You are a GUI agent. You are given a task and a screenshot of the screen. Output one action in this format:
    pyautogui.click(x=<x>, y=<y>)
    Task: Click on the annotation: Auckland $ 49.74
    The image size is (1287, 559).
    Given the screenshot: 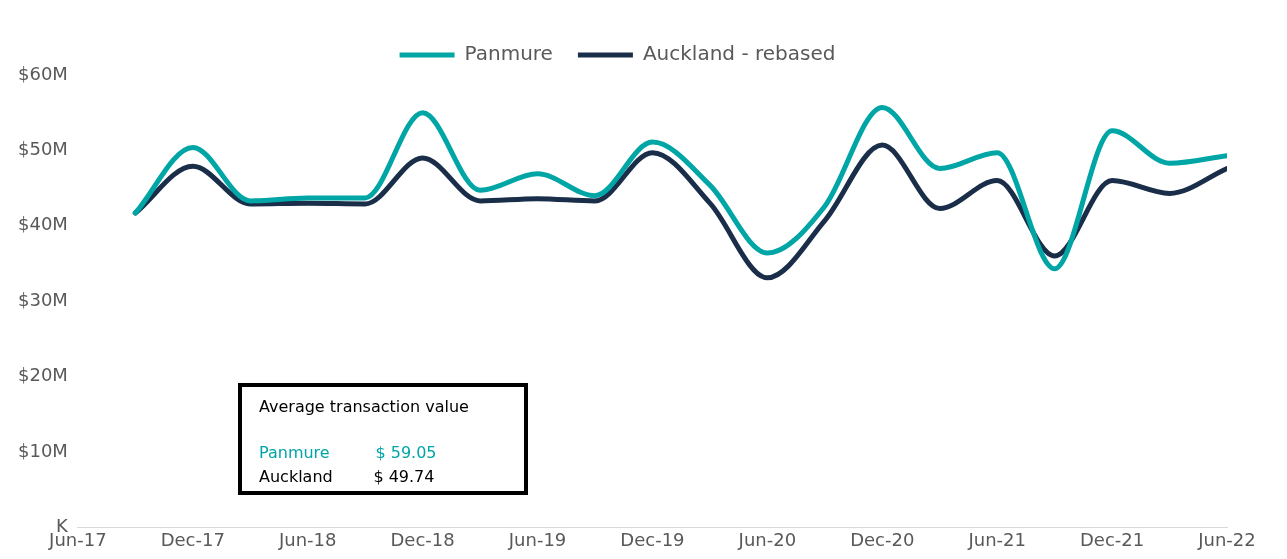 What is the action you would take?
    pyautogui.click(x=347, y=476)
    